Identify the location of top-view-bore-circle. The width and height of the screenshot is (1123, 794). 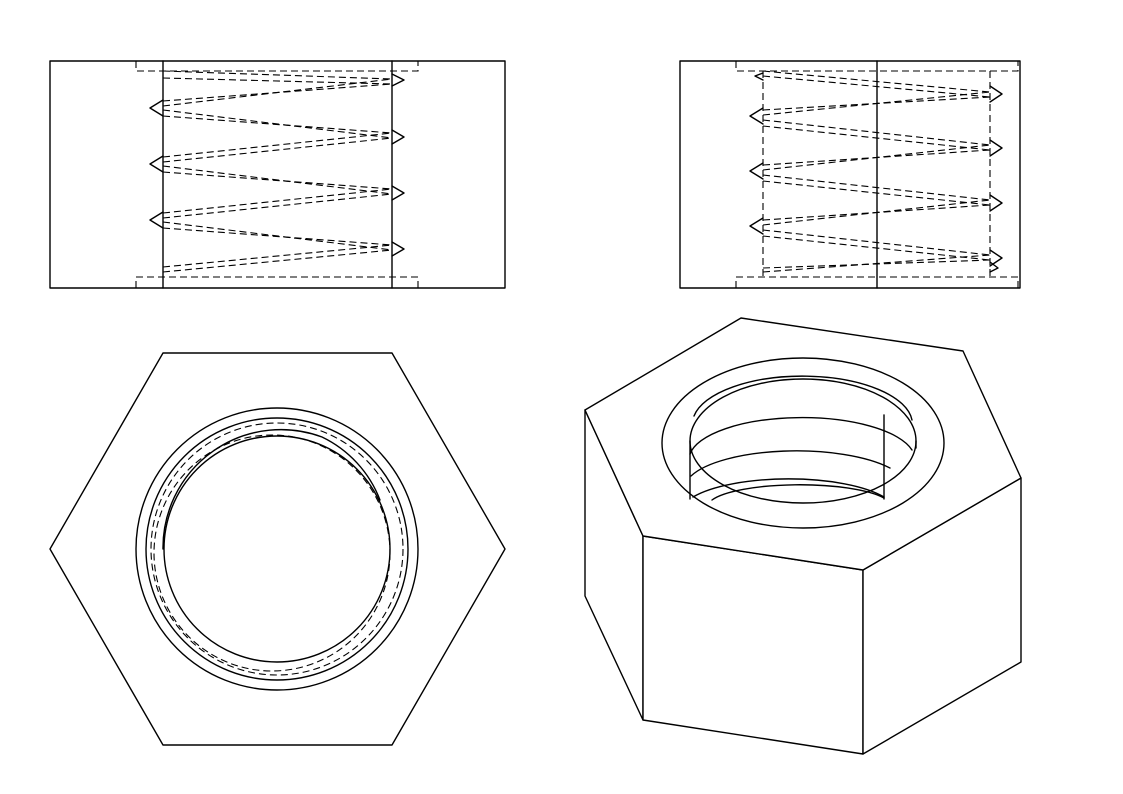
(277, 549).